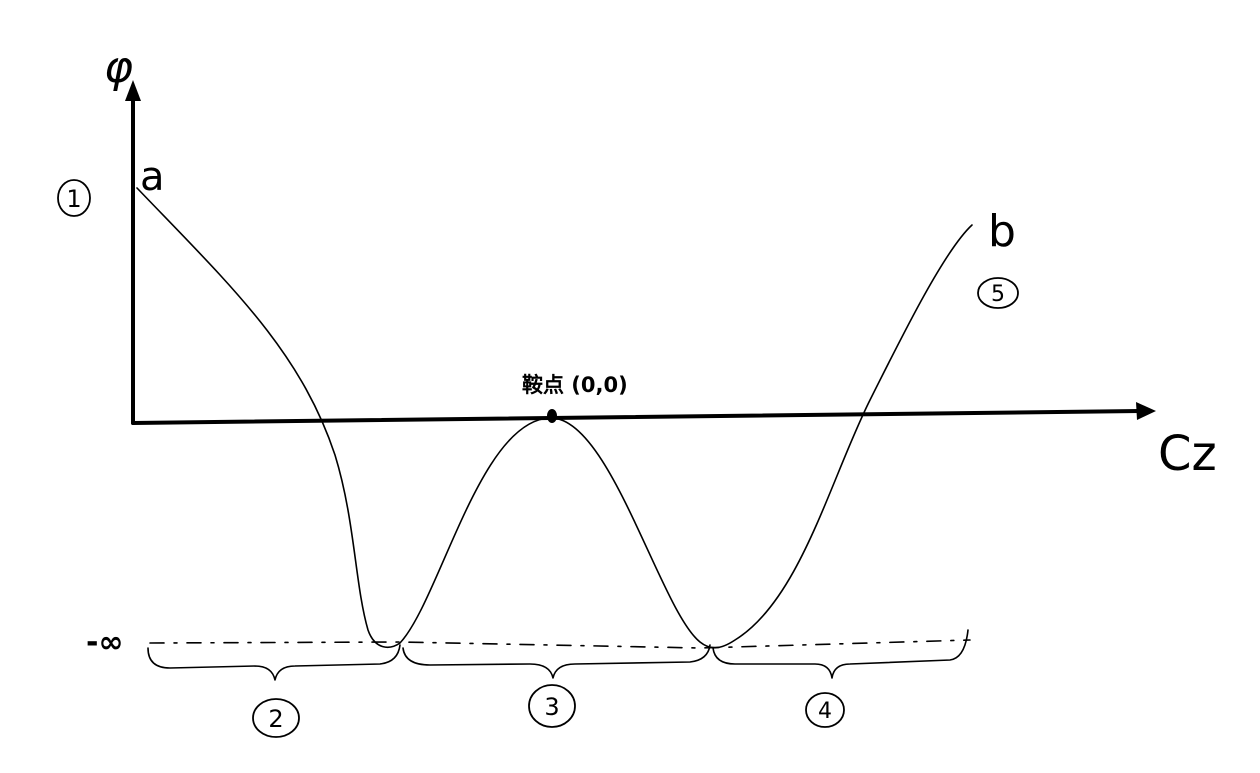  What do you see at coordinates (118, 67) in the screenshot?
I see `y-axis-label: φ` at bounding box center [118, 67].